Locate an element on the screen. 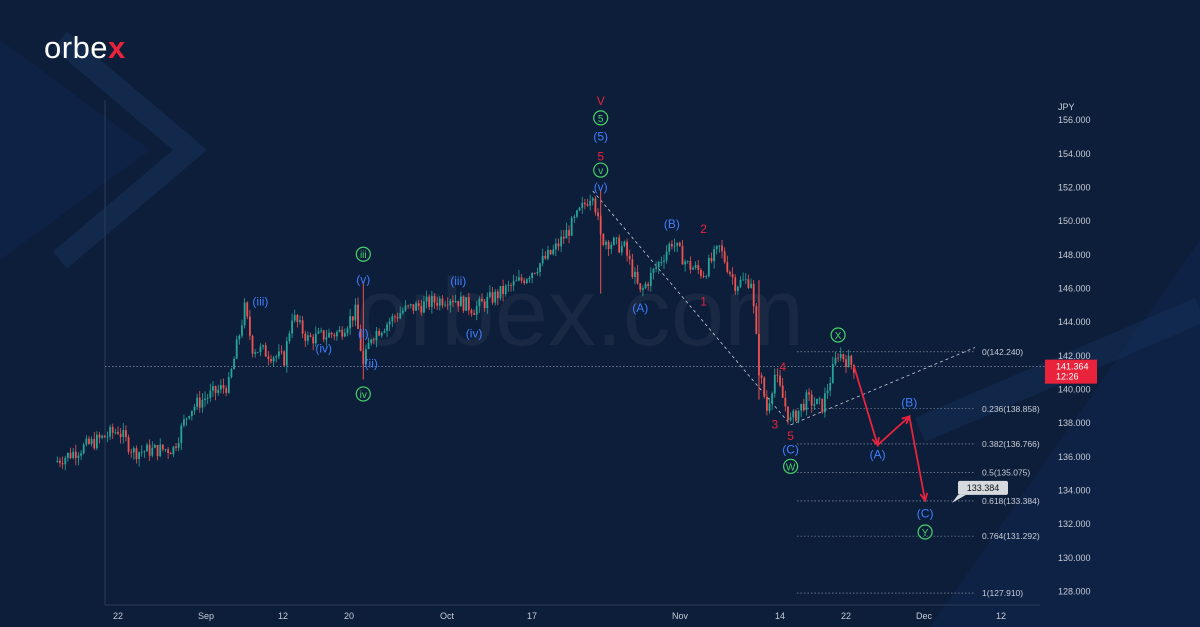 This screenshot has height=627, width=1200. wave-label: v is located at coordinates (600, 171).